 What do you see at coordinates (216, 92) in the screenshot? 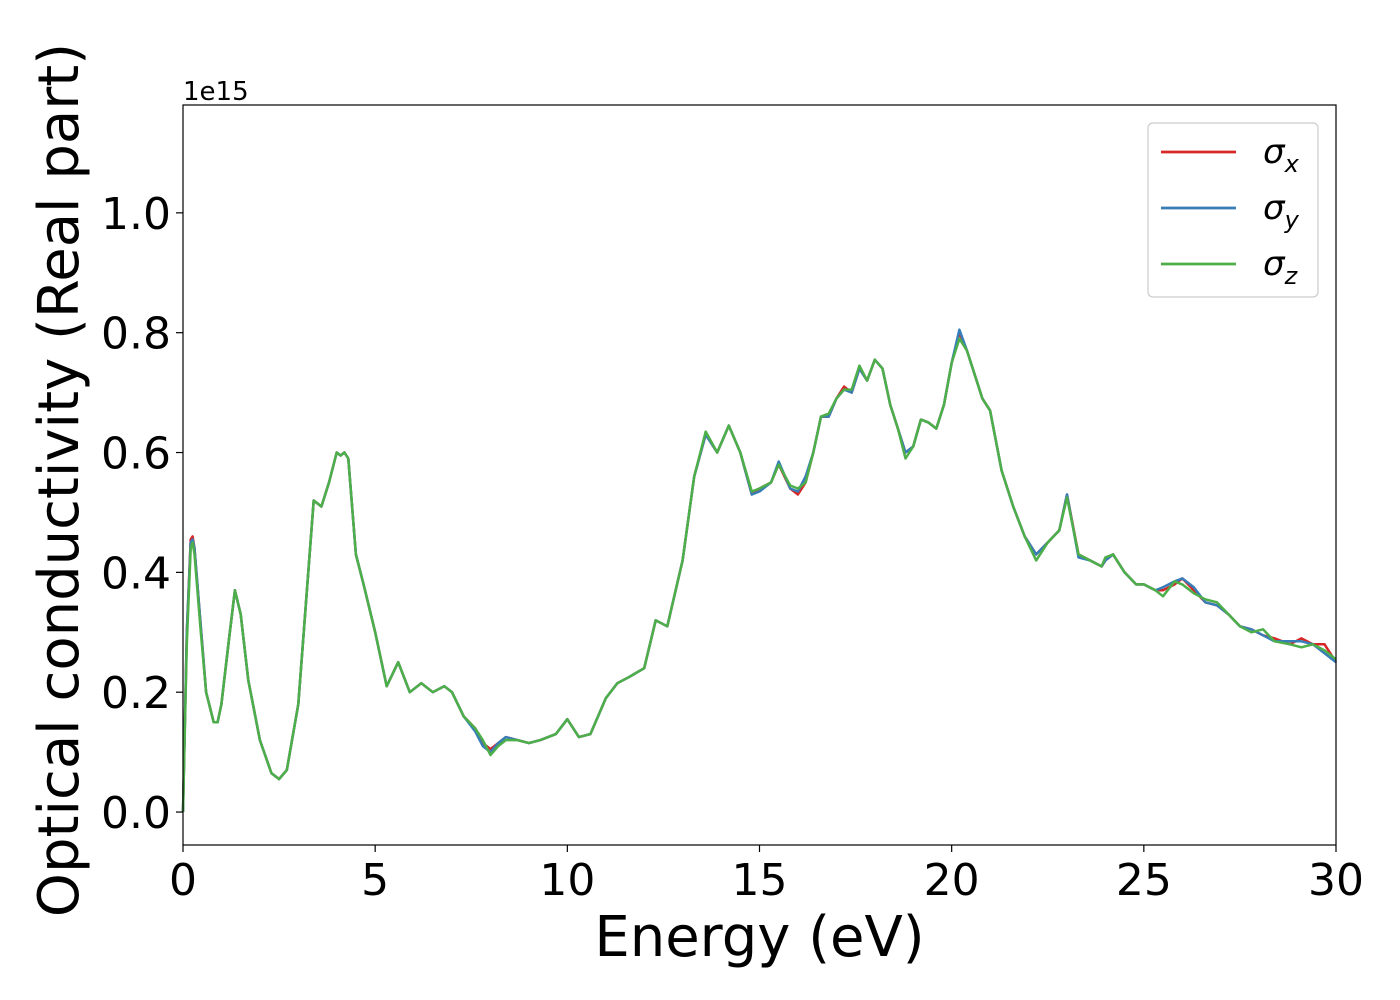
I see `y-axis-offset-label: 1e15` at bounding box center [216, 92].